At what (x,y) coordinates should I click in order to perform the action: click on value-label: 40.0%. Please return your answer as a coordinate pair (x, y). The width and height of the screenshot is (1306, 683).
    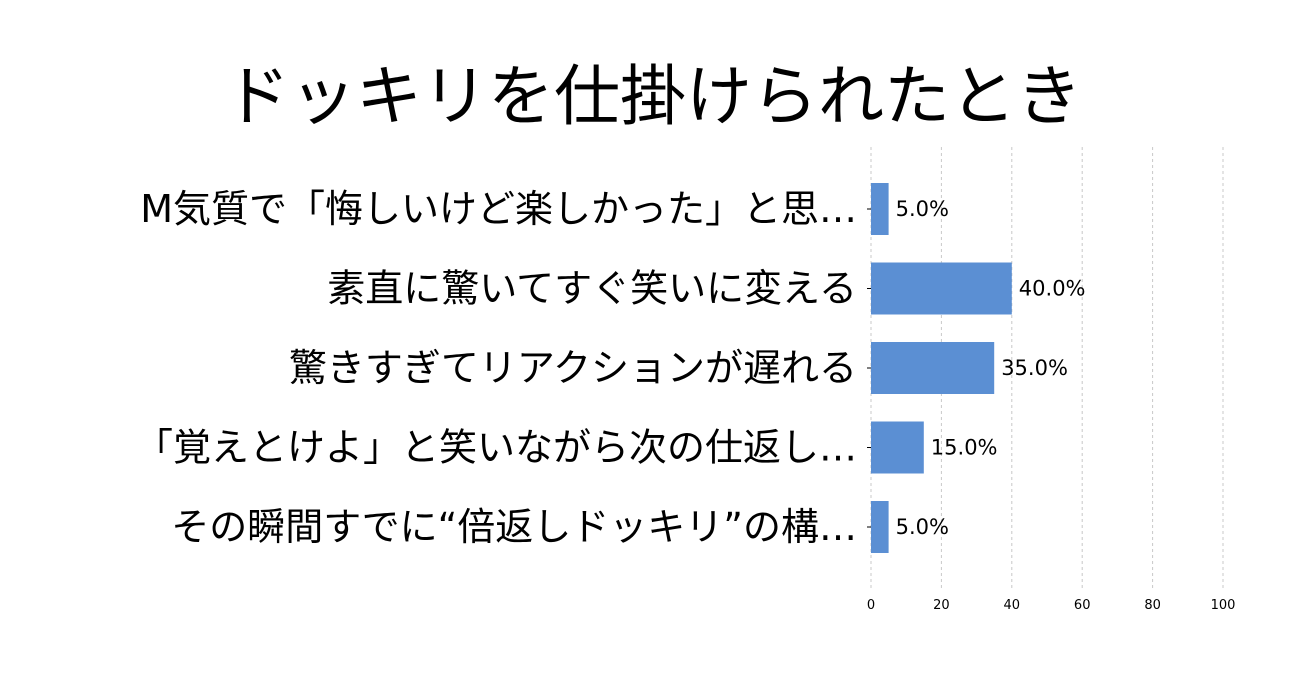
    Looking at the image, I should click on (1052, 289).